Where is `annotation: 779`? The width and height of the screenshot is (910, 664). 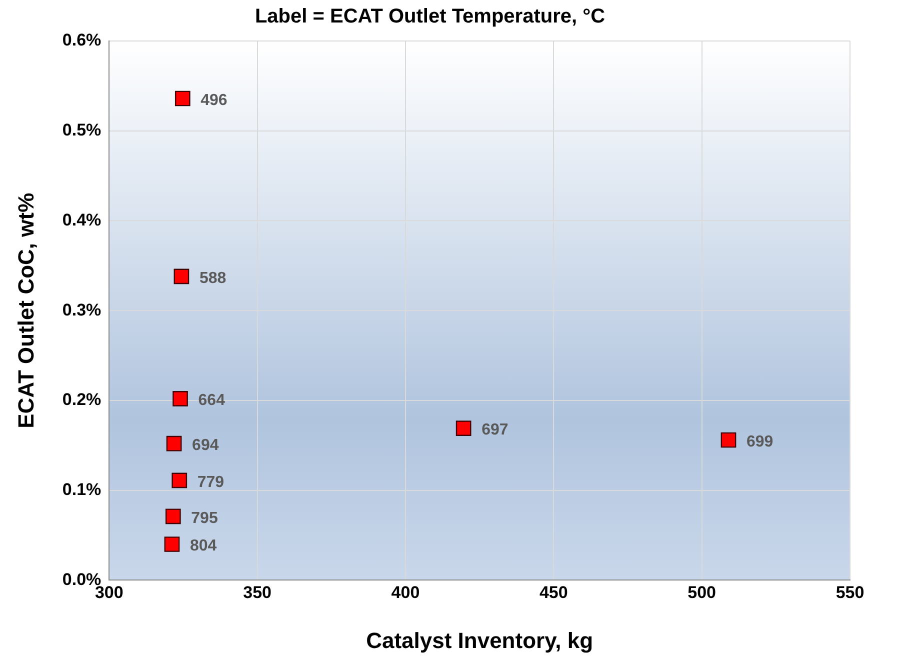 annotation: 779 is located at coordinates (210, 482).